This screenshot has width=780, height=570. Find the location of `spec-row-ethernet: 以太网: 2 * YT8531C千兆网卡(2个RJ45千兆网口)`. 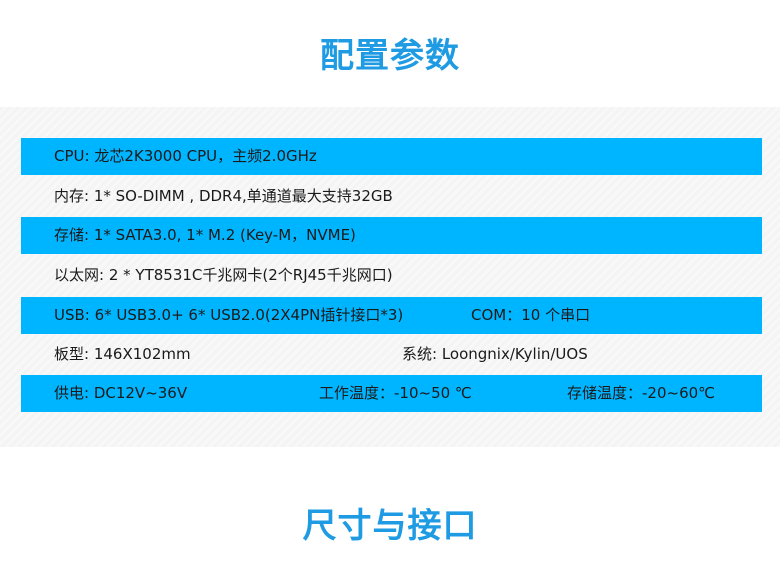

spec-row-ethernet: 以太网: 2 * YT8531C千兆网卡(2个RJ45千兆网口) is located at coordinates (391, 275).